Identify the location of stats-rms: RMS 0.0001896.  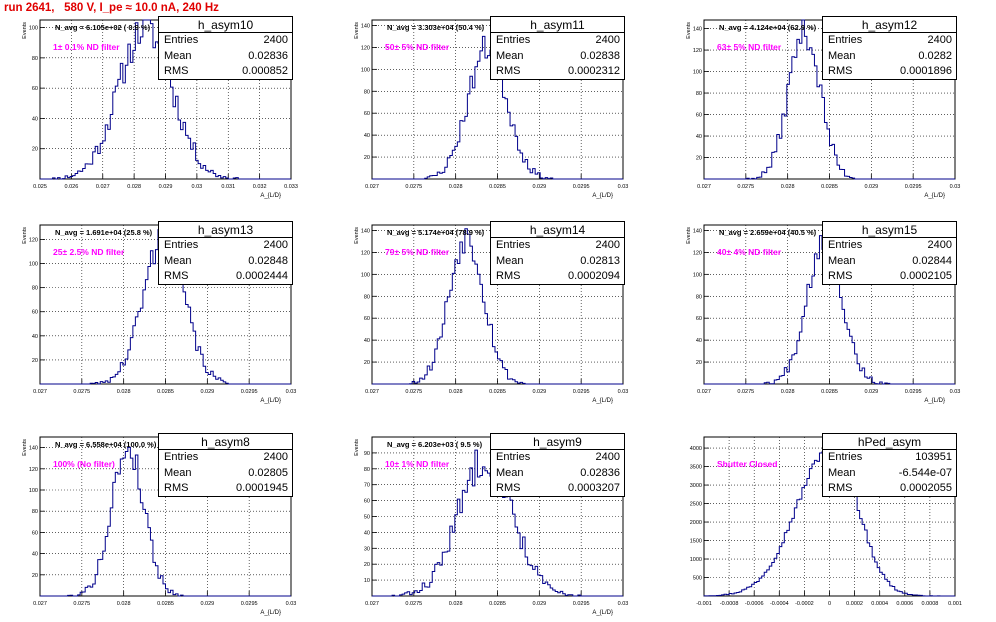
(889, 72).